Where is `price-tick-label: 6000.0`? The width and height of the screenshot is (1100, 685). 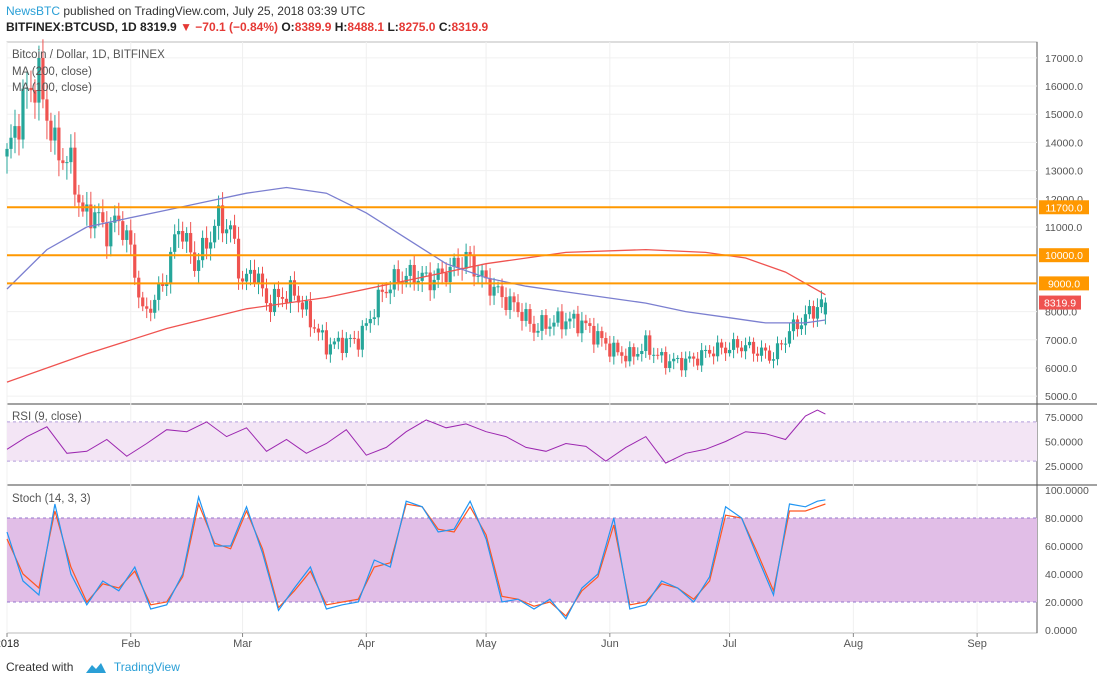 price-tick-label: 6000.0 is located at coordinates (1061, 369).